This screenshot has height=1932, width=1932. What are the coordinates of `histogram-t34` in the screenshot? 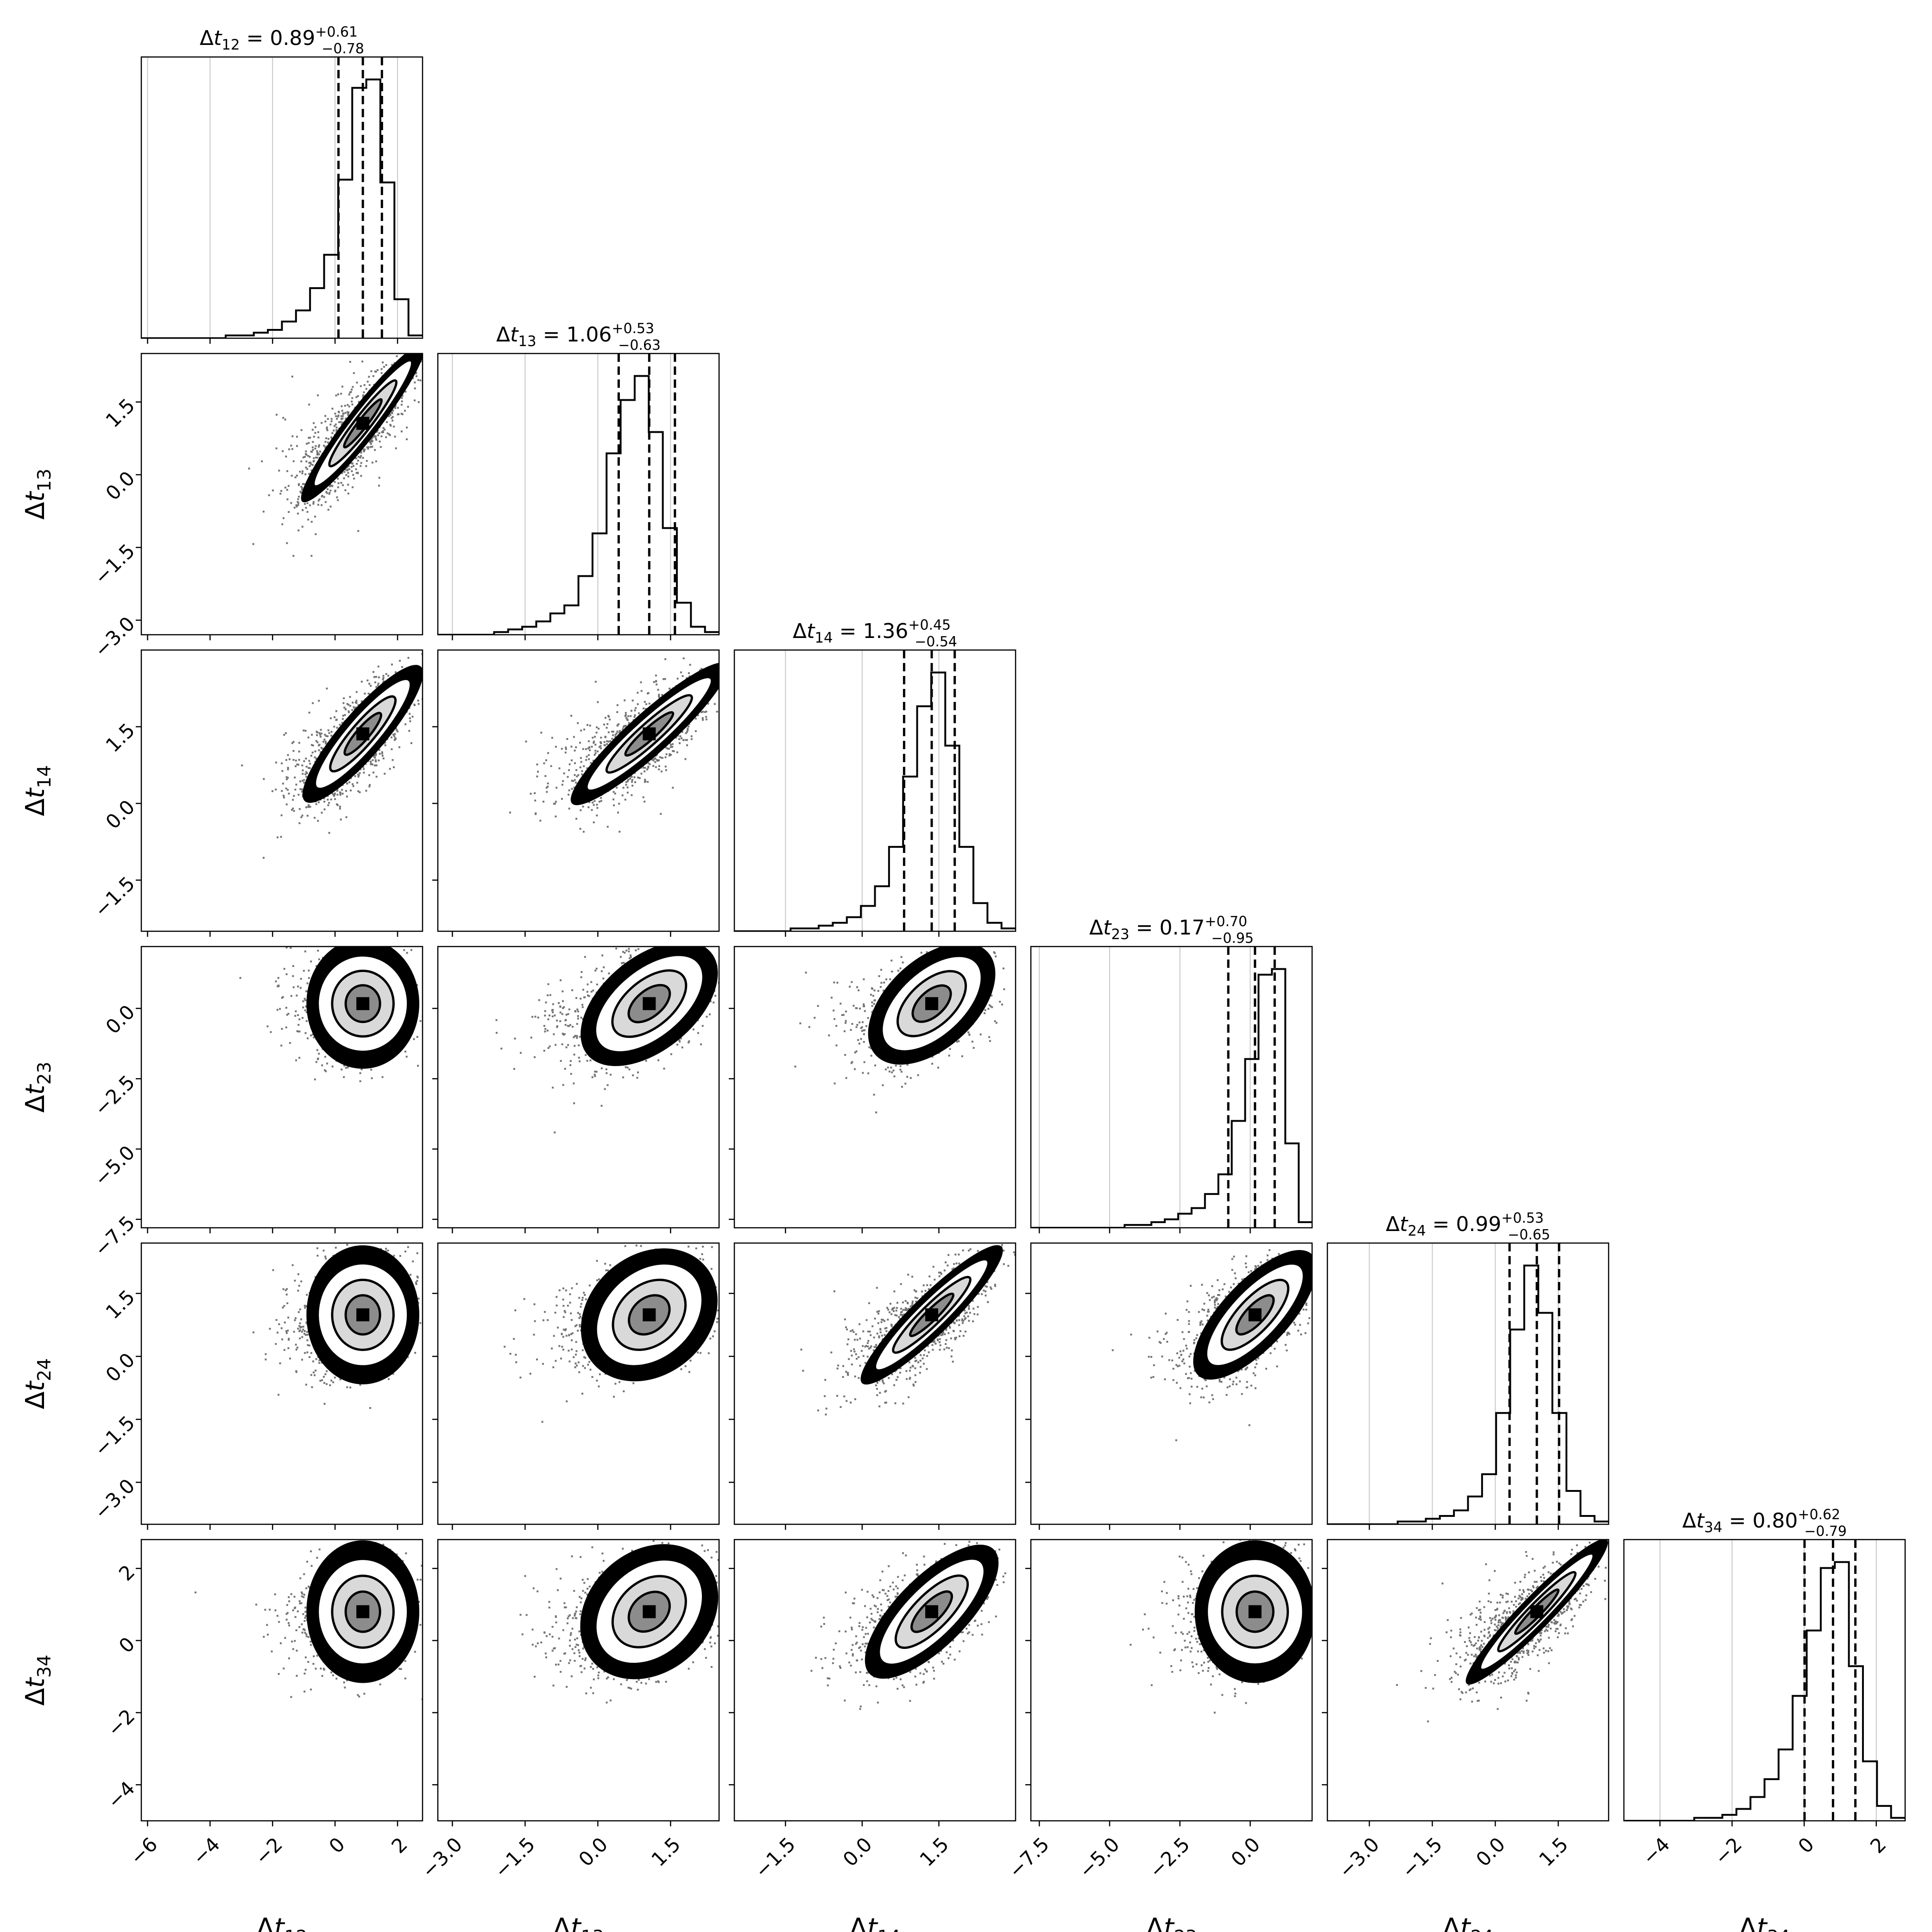 It's located at (1764, 1691).